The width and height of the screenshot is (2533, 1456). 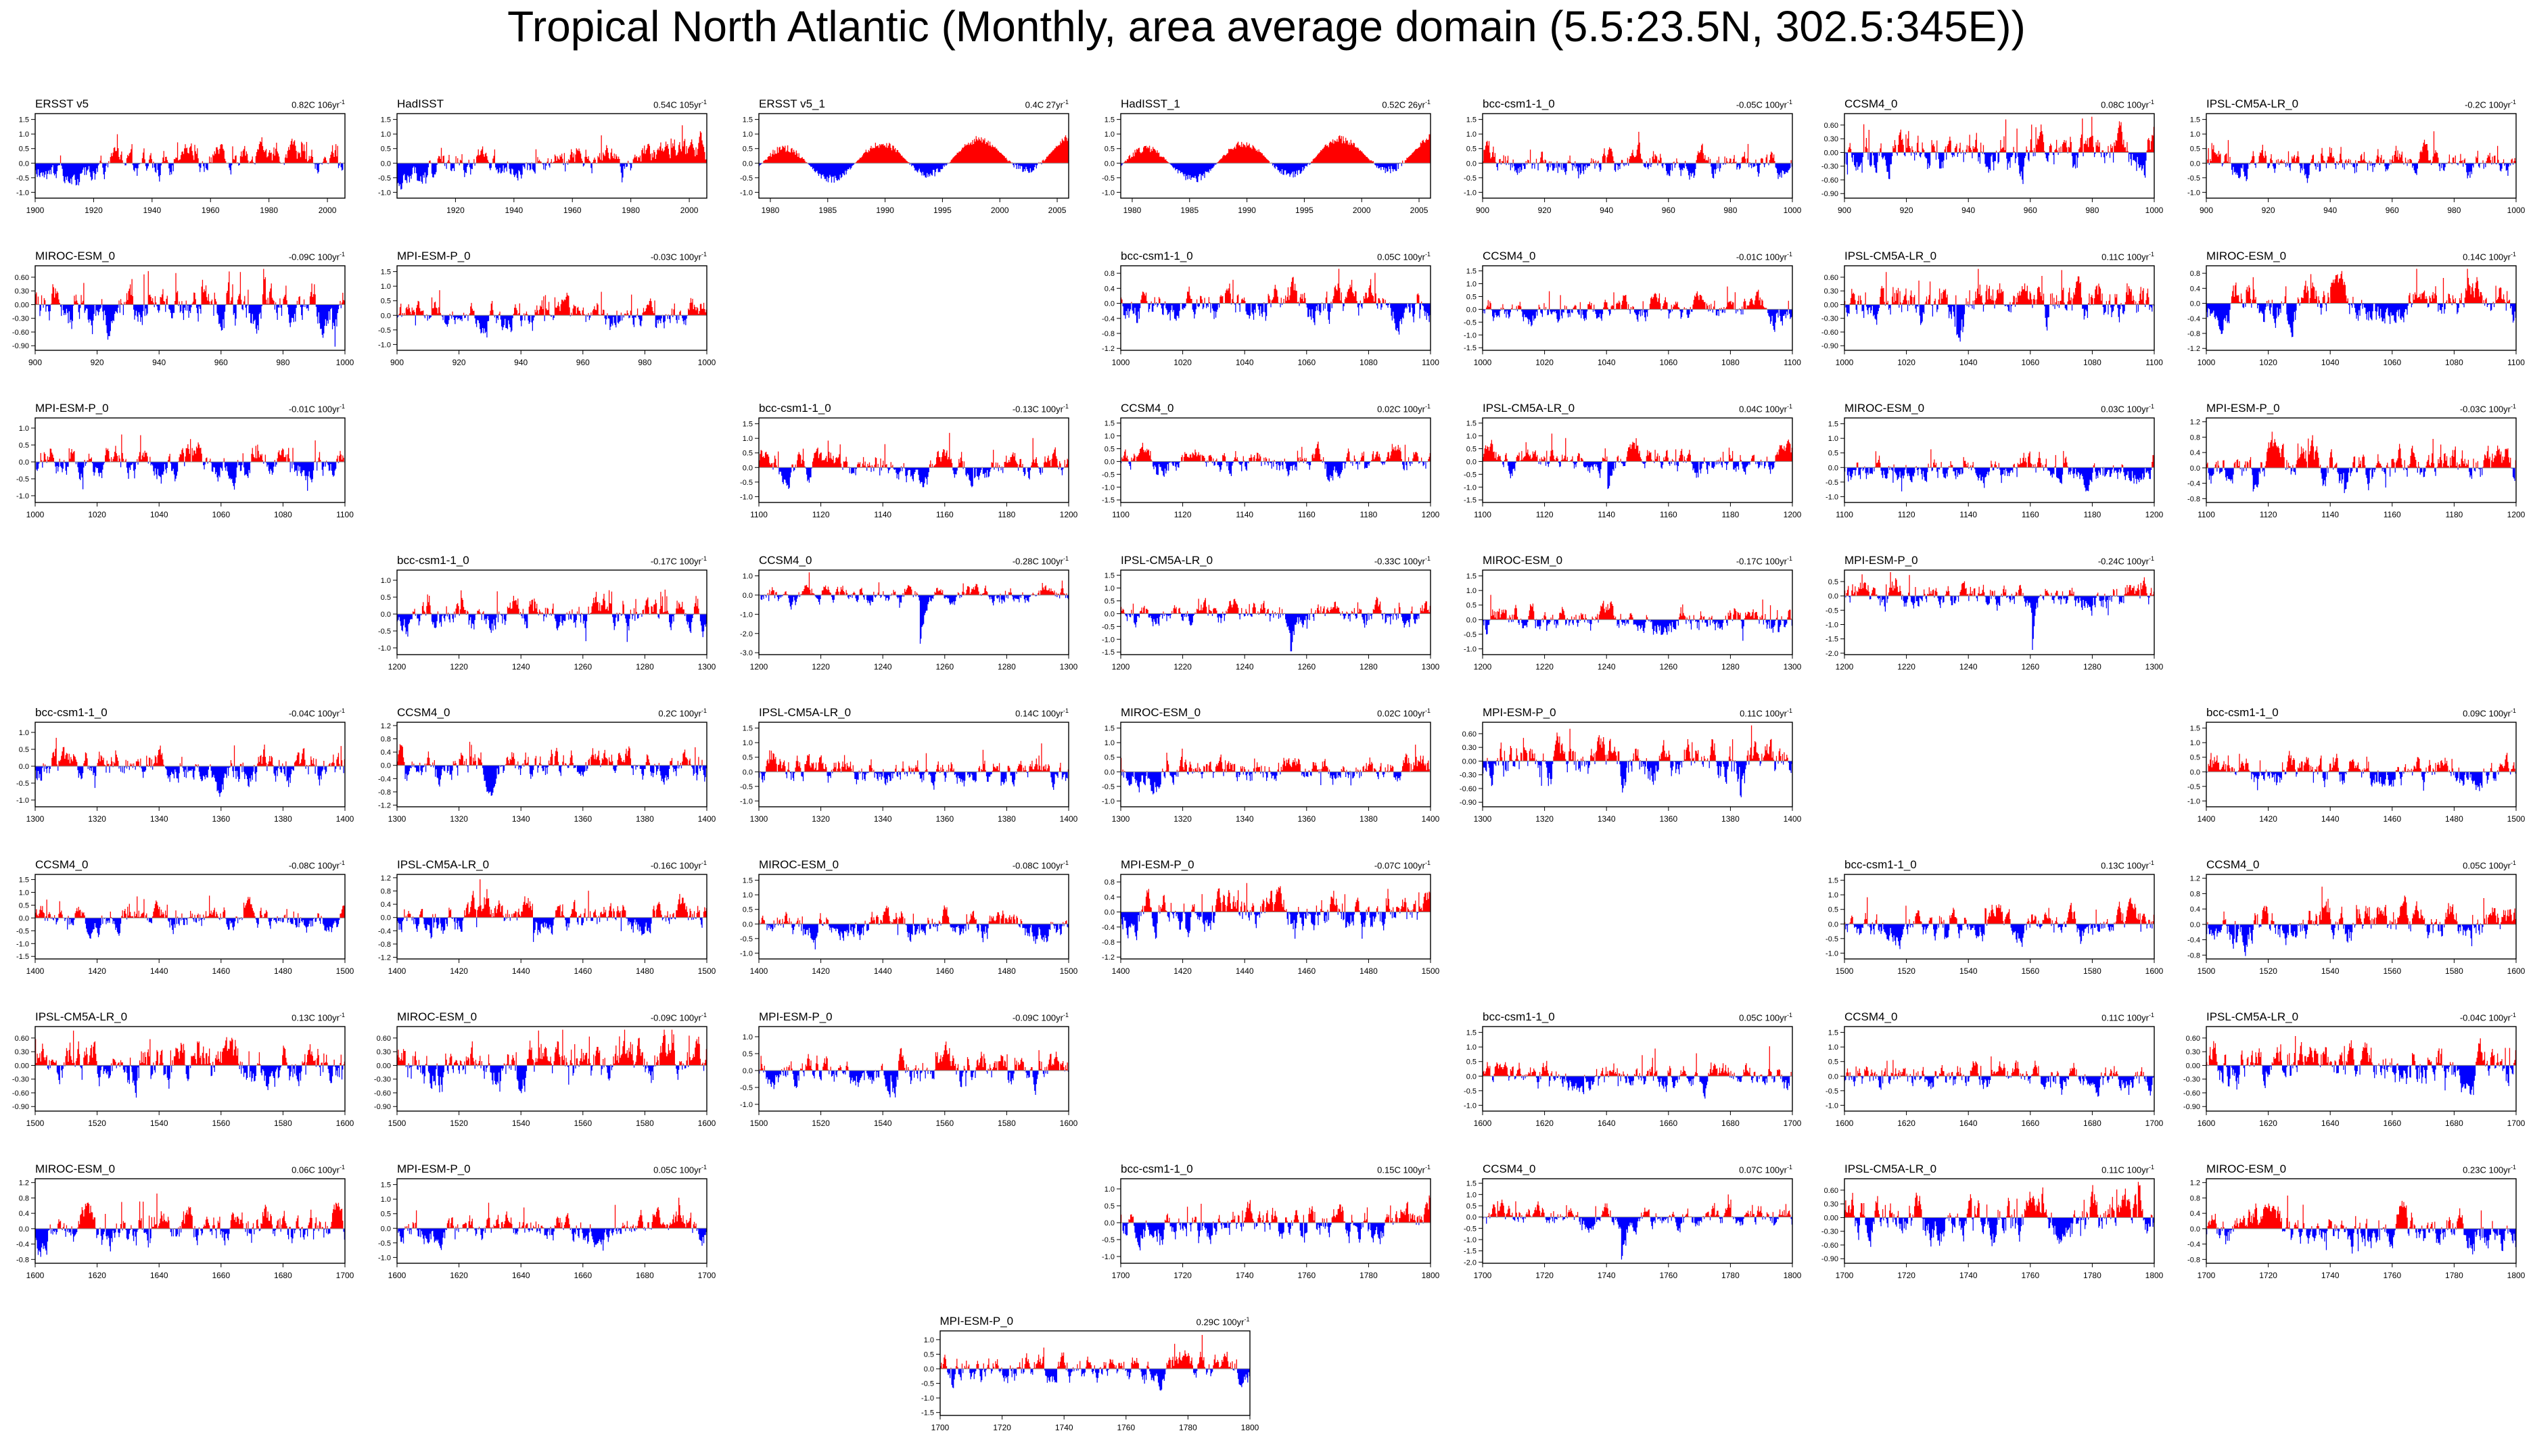 I want to click on panel-trend-label: 0.11C 100yr-1, so click(x=2127, y=256).